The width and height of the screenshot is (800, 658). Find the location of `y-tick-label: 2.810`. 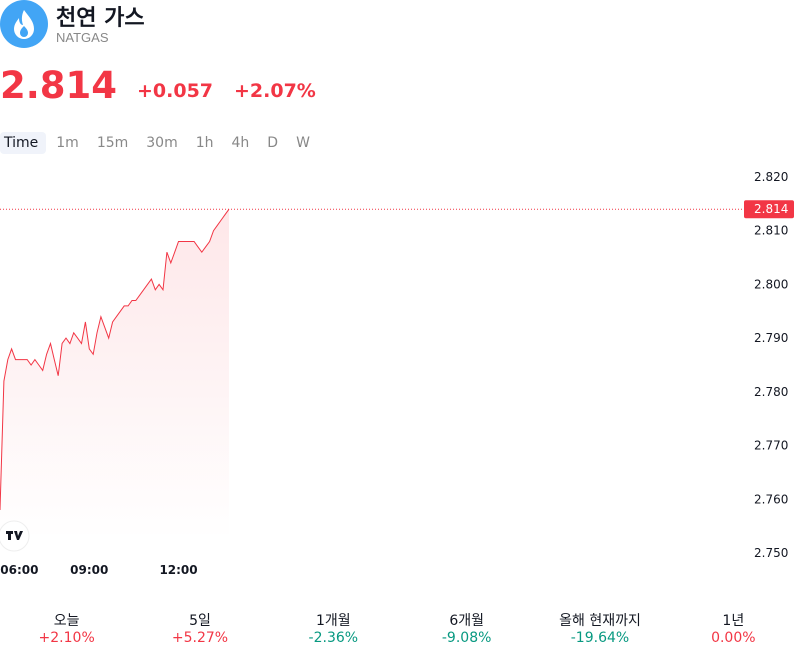

y-tick-label: 2.810 is located at coordinates (771, 231).